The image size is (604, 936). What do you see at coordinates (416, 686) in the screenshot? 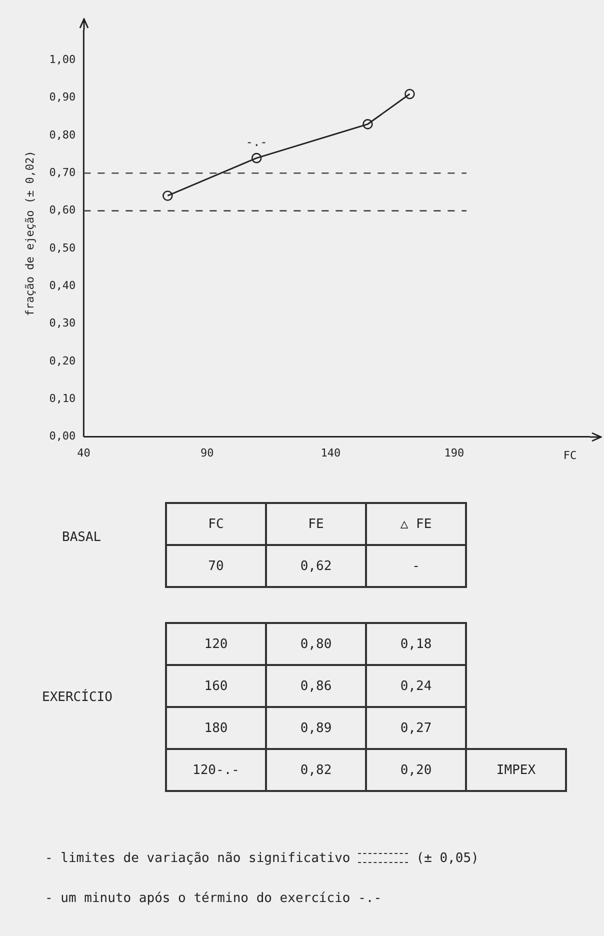
I see `text: 0,24` at bounding box center [416, 686].